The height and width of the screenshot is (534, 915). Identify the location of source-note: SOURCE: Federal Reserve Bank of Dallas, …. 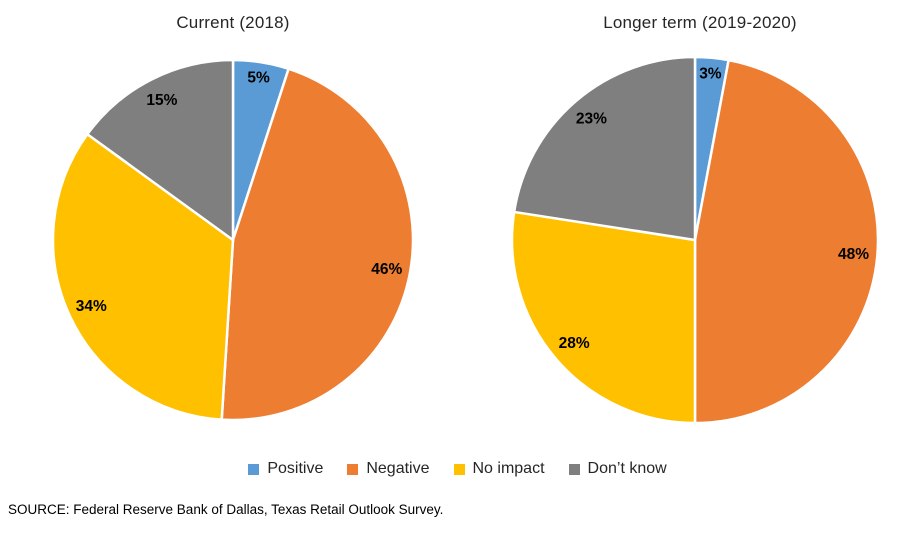
(226, 509).